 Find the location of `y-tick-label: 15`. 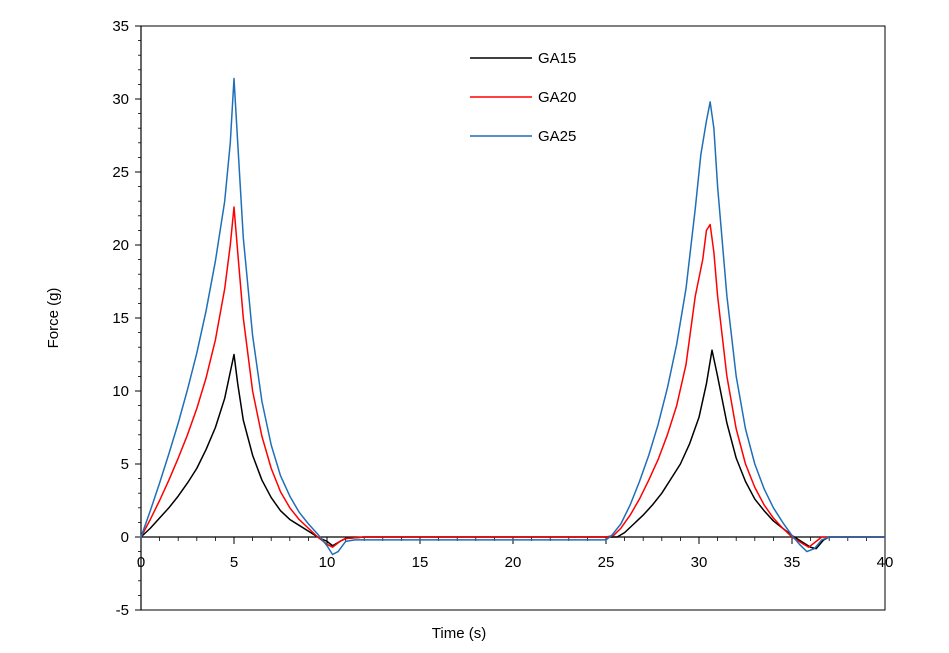

y-tick-label: 15 is located at coordinates (120, 318).